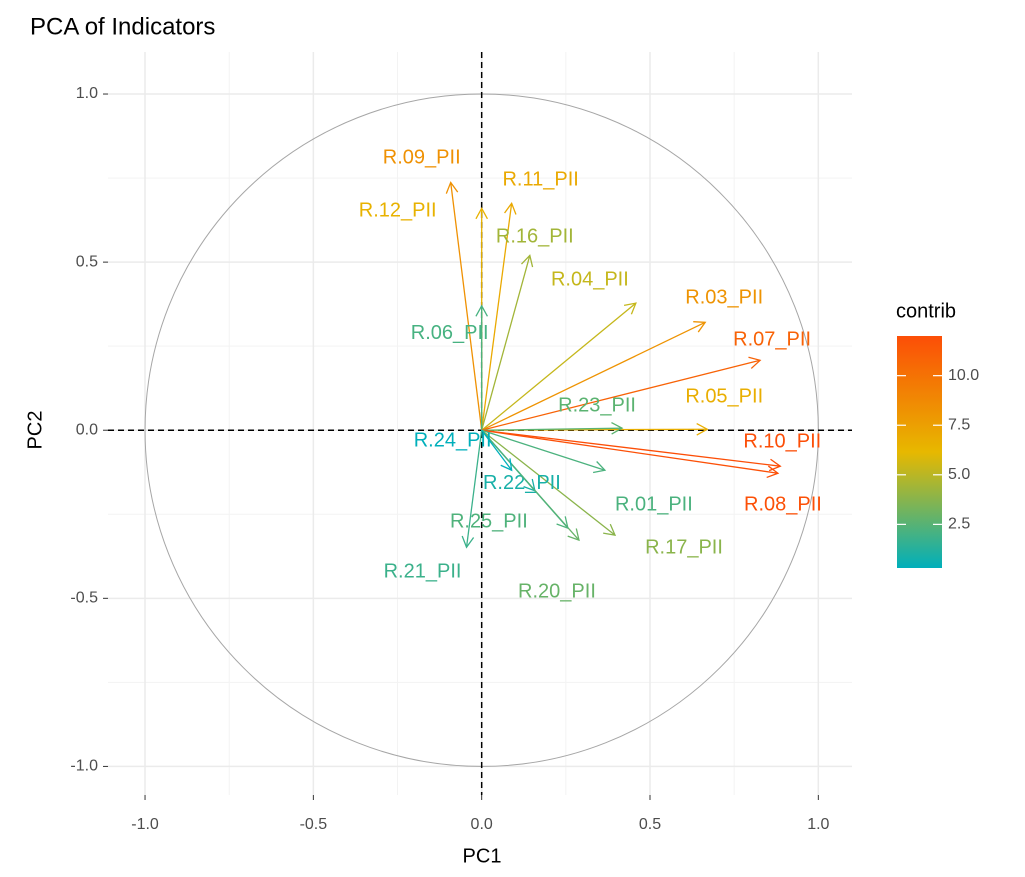  What do you see at coordinates (818, 824) in the screenshot?
I see `x-tick-label: 1.0` at bounding box center [818, 824].